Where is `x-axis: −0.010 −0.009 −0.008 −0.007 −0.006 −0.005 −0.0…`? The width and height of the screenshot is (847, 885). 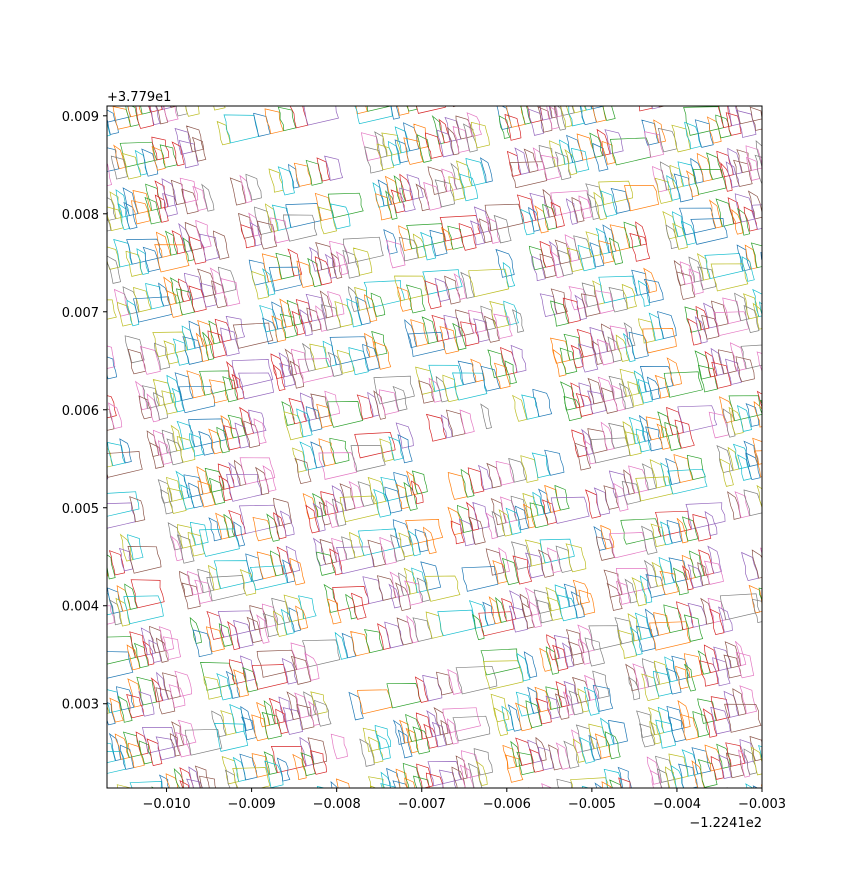 x-axis: −0.010 −0.009 −0.008 −0.007 −0.006 −0.005 −0.0… is located at coordinates (464, 800).